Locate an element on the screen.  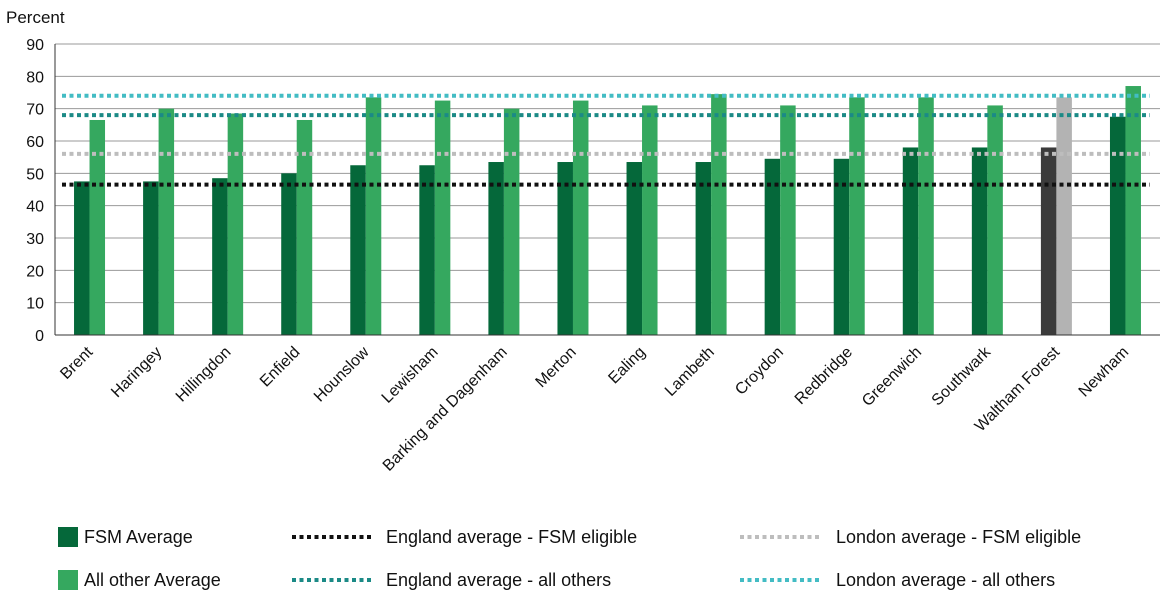
y-tick-label: 20 is located at coordinates (35, 271).